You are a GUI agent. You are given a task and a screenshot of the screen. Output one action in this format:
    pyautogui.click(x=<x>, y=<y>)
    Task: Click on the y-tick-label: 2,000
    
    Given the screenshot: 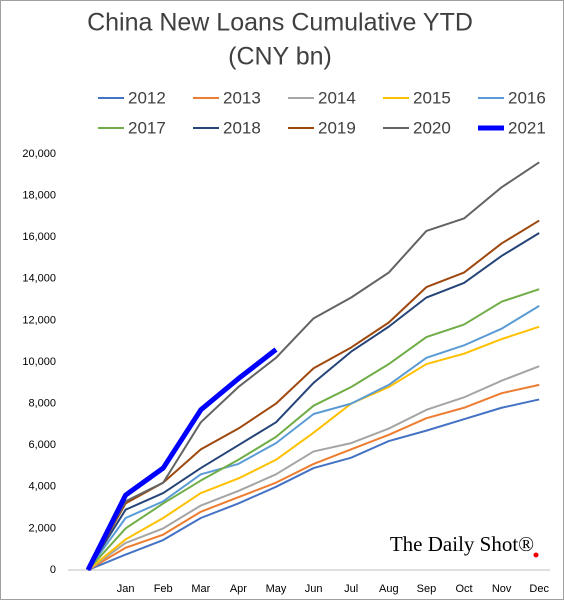 What is the action you would take?
    pyautogui.click(x=42, y=528)
    